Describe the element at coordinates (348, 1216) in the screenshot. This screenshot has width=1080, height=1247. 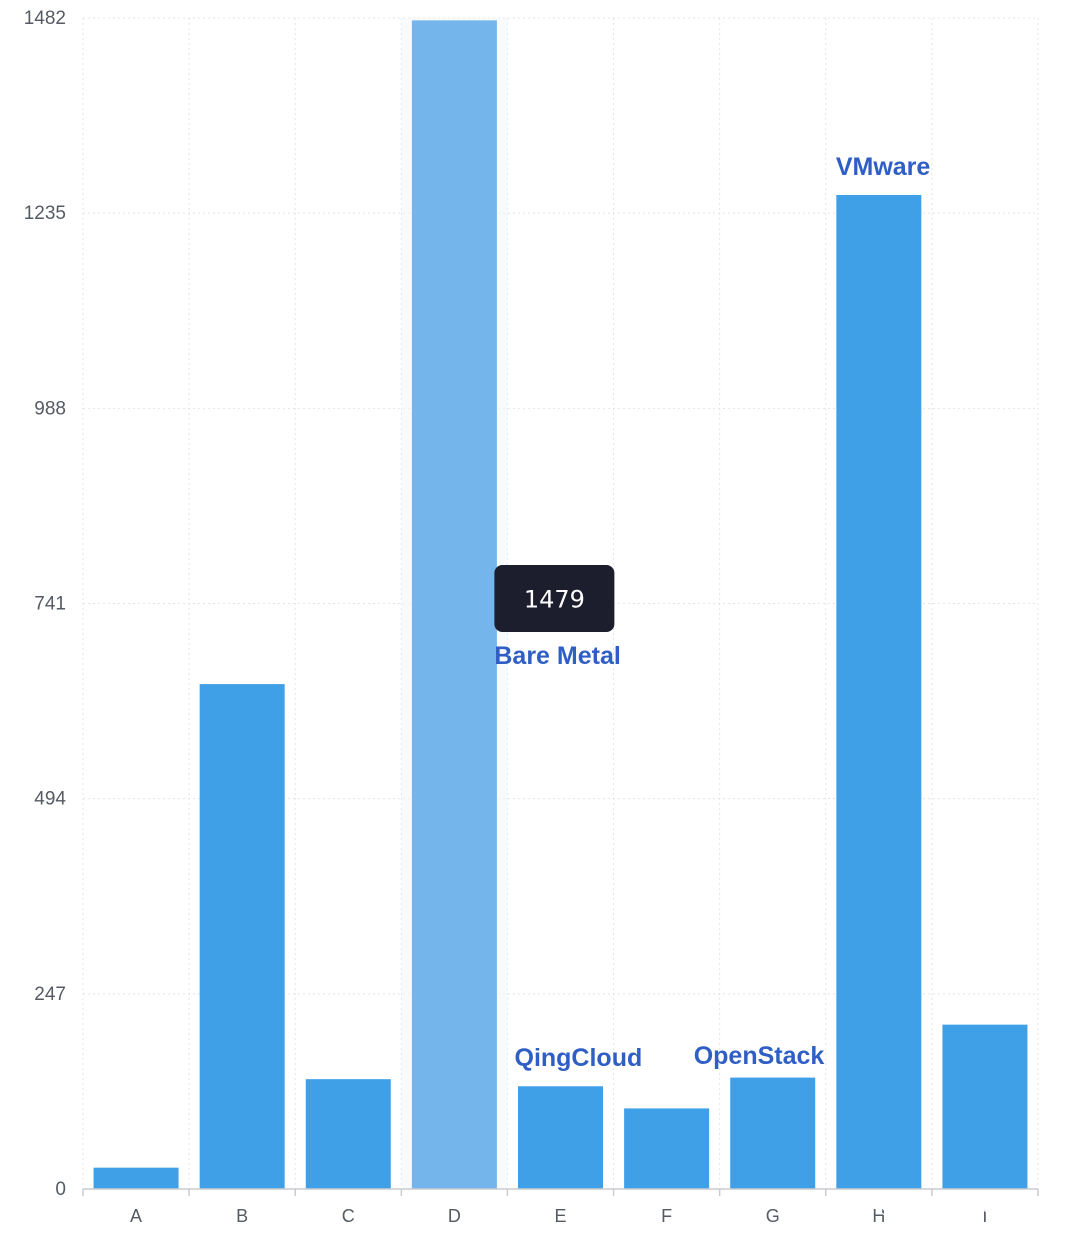
I see `x-tick-label: C` at that location.